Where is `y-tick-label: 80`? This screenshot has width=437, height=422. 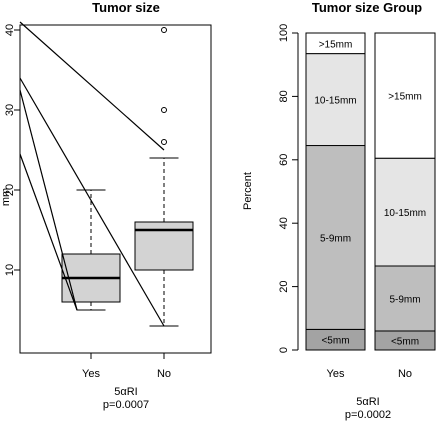
y-tick-label: 80 is located at coordinates (284, 96).